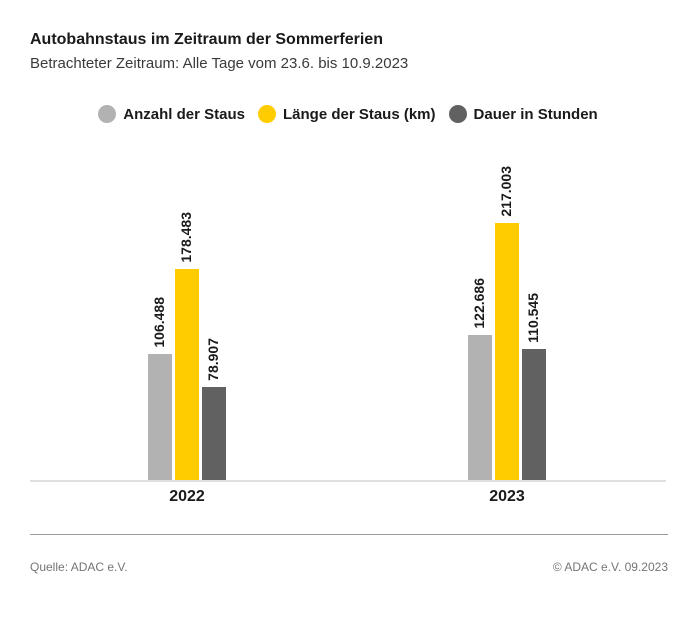  What do you see at coordinates (187, 496) in the screenshot?
I see `category-label-2022: 2022` at bounding box center [187, 496].